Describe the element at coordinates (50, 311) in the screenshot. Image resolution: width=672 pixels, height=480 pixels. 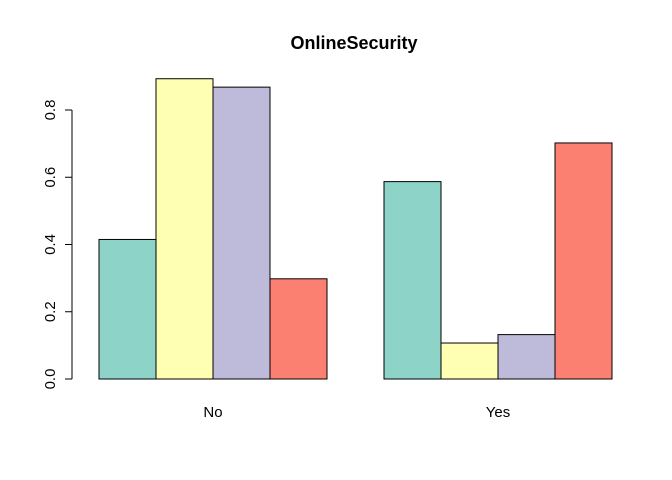
I see `y-tick-label: 0.2` at that location.